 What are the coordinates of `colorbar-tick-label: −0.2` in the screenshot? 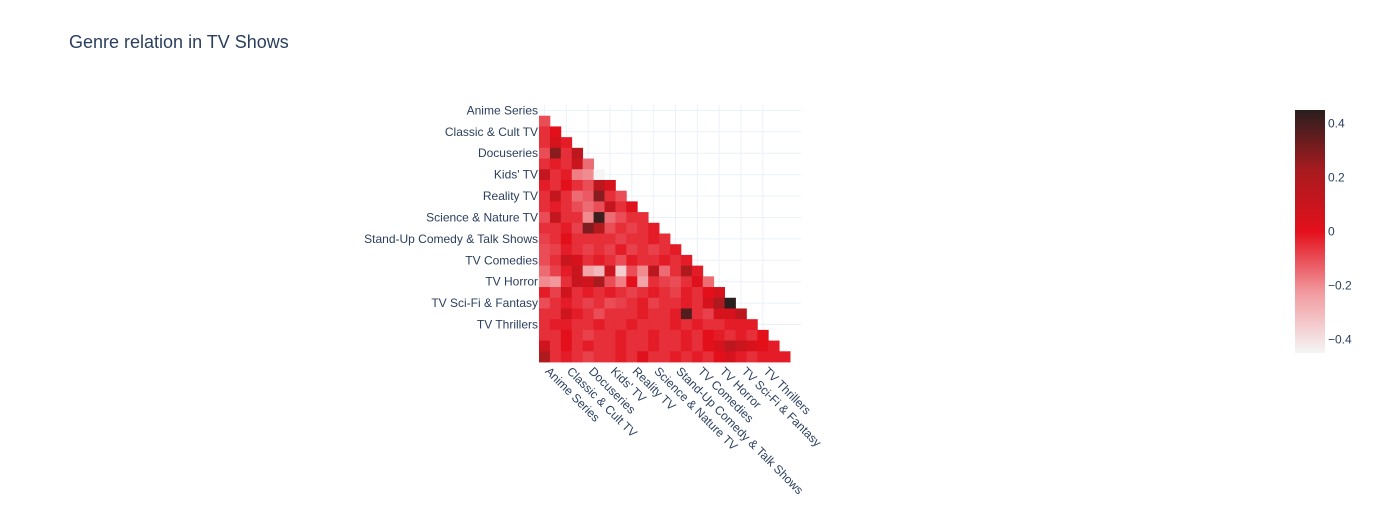 It's located at (1340, 286).